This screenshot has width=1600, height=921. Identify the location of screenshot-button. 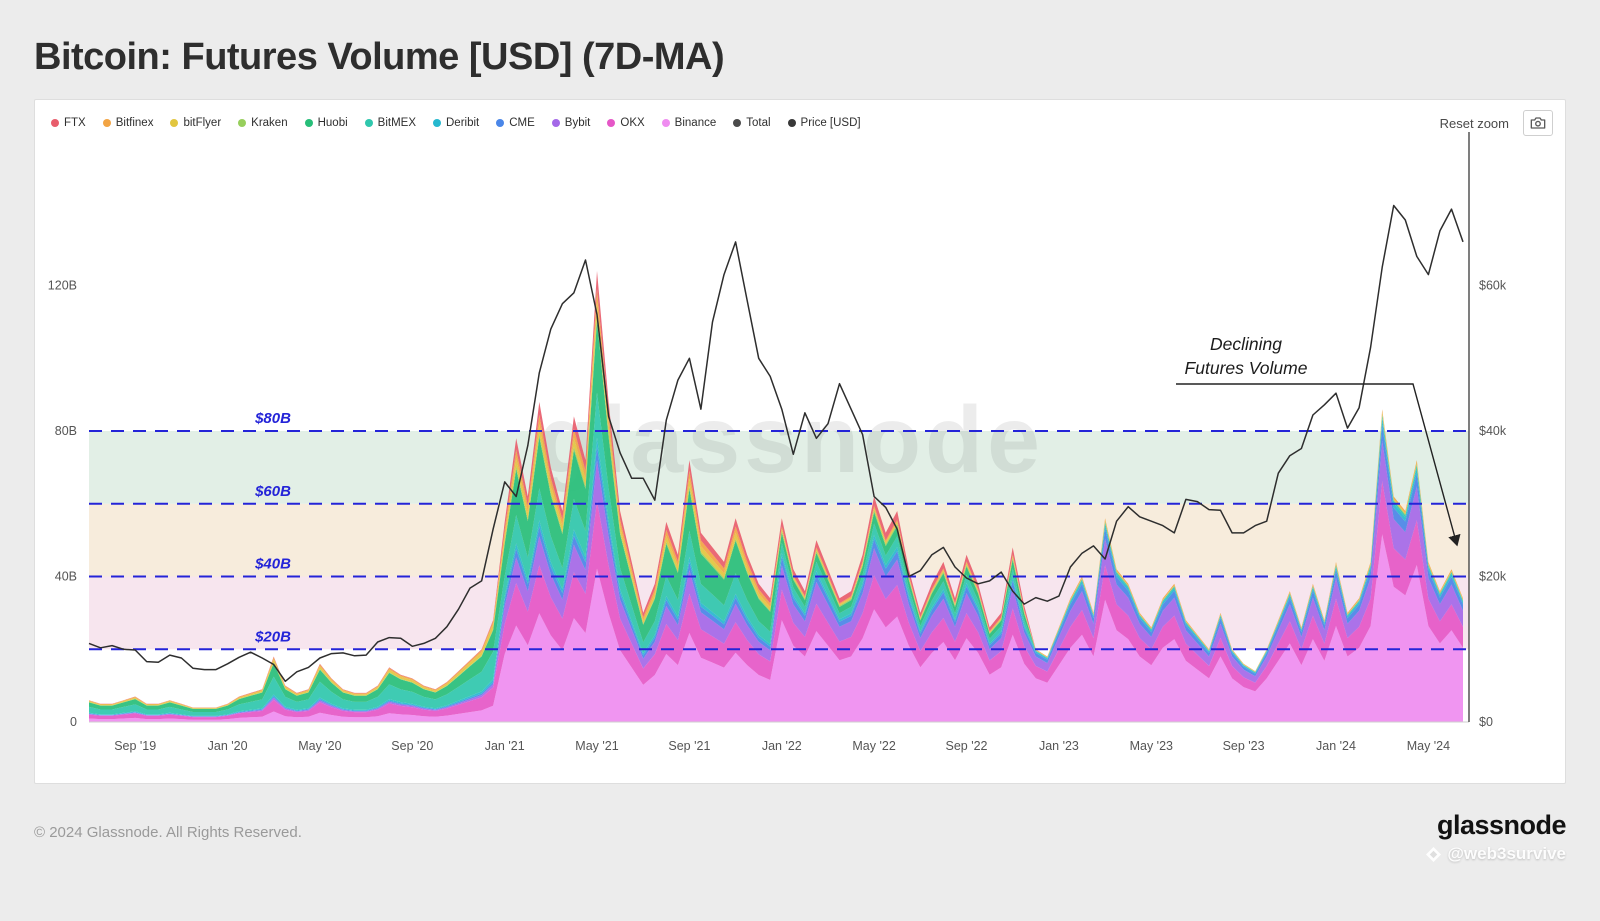
(1538, 123).